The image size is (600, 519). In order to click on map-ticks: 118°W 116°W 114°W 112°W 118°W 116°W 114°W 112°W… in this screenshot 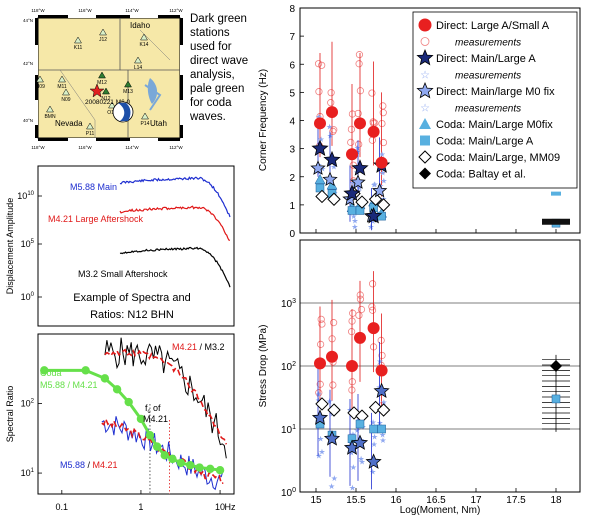, I will do `click(103, 79)`.